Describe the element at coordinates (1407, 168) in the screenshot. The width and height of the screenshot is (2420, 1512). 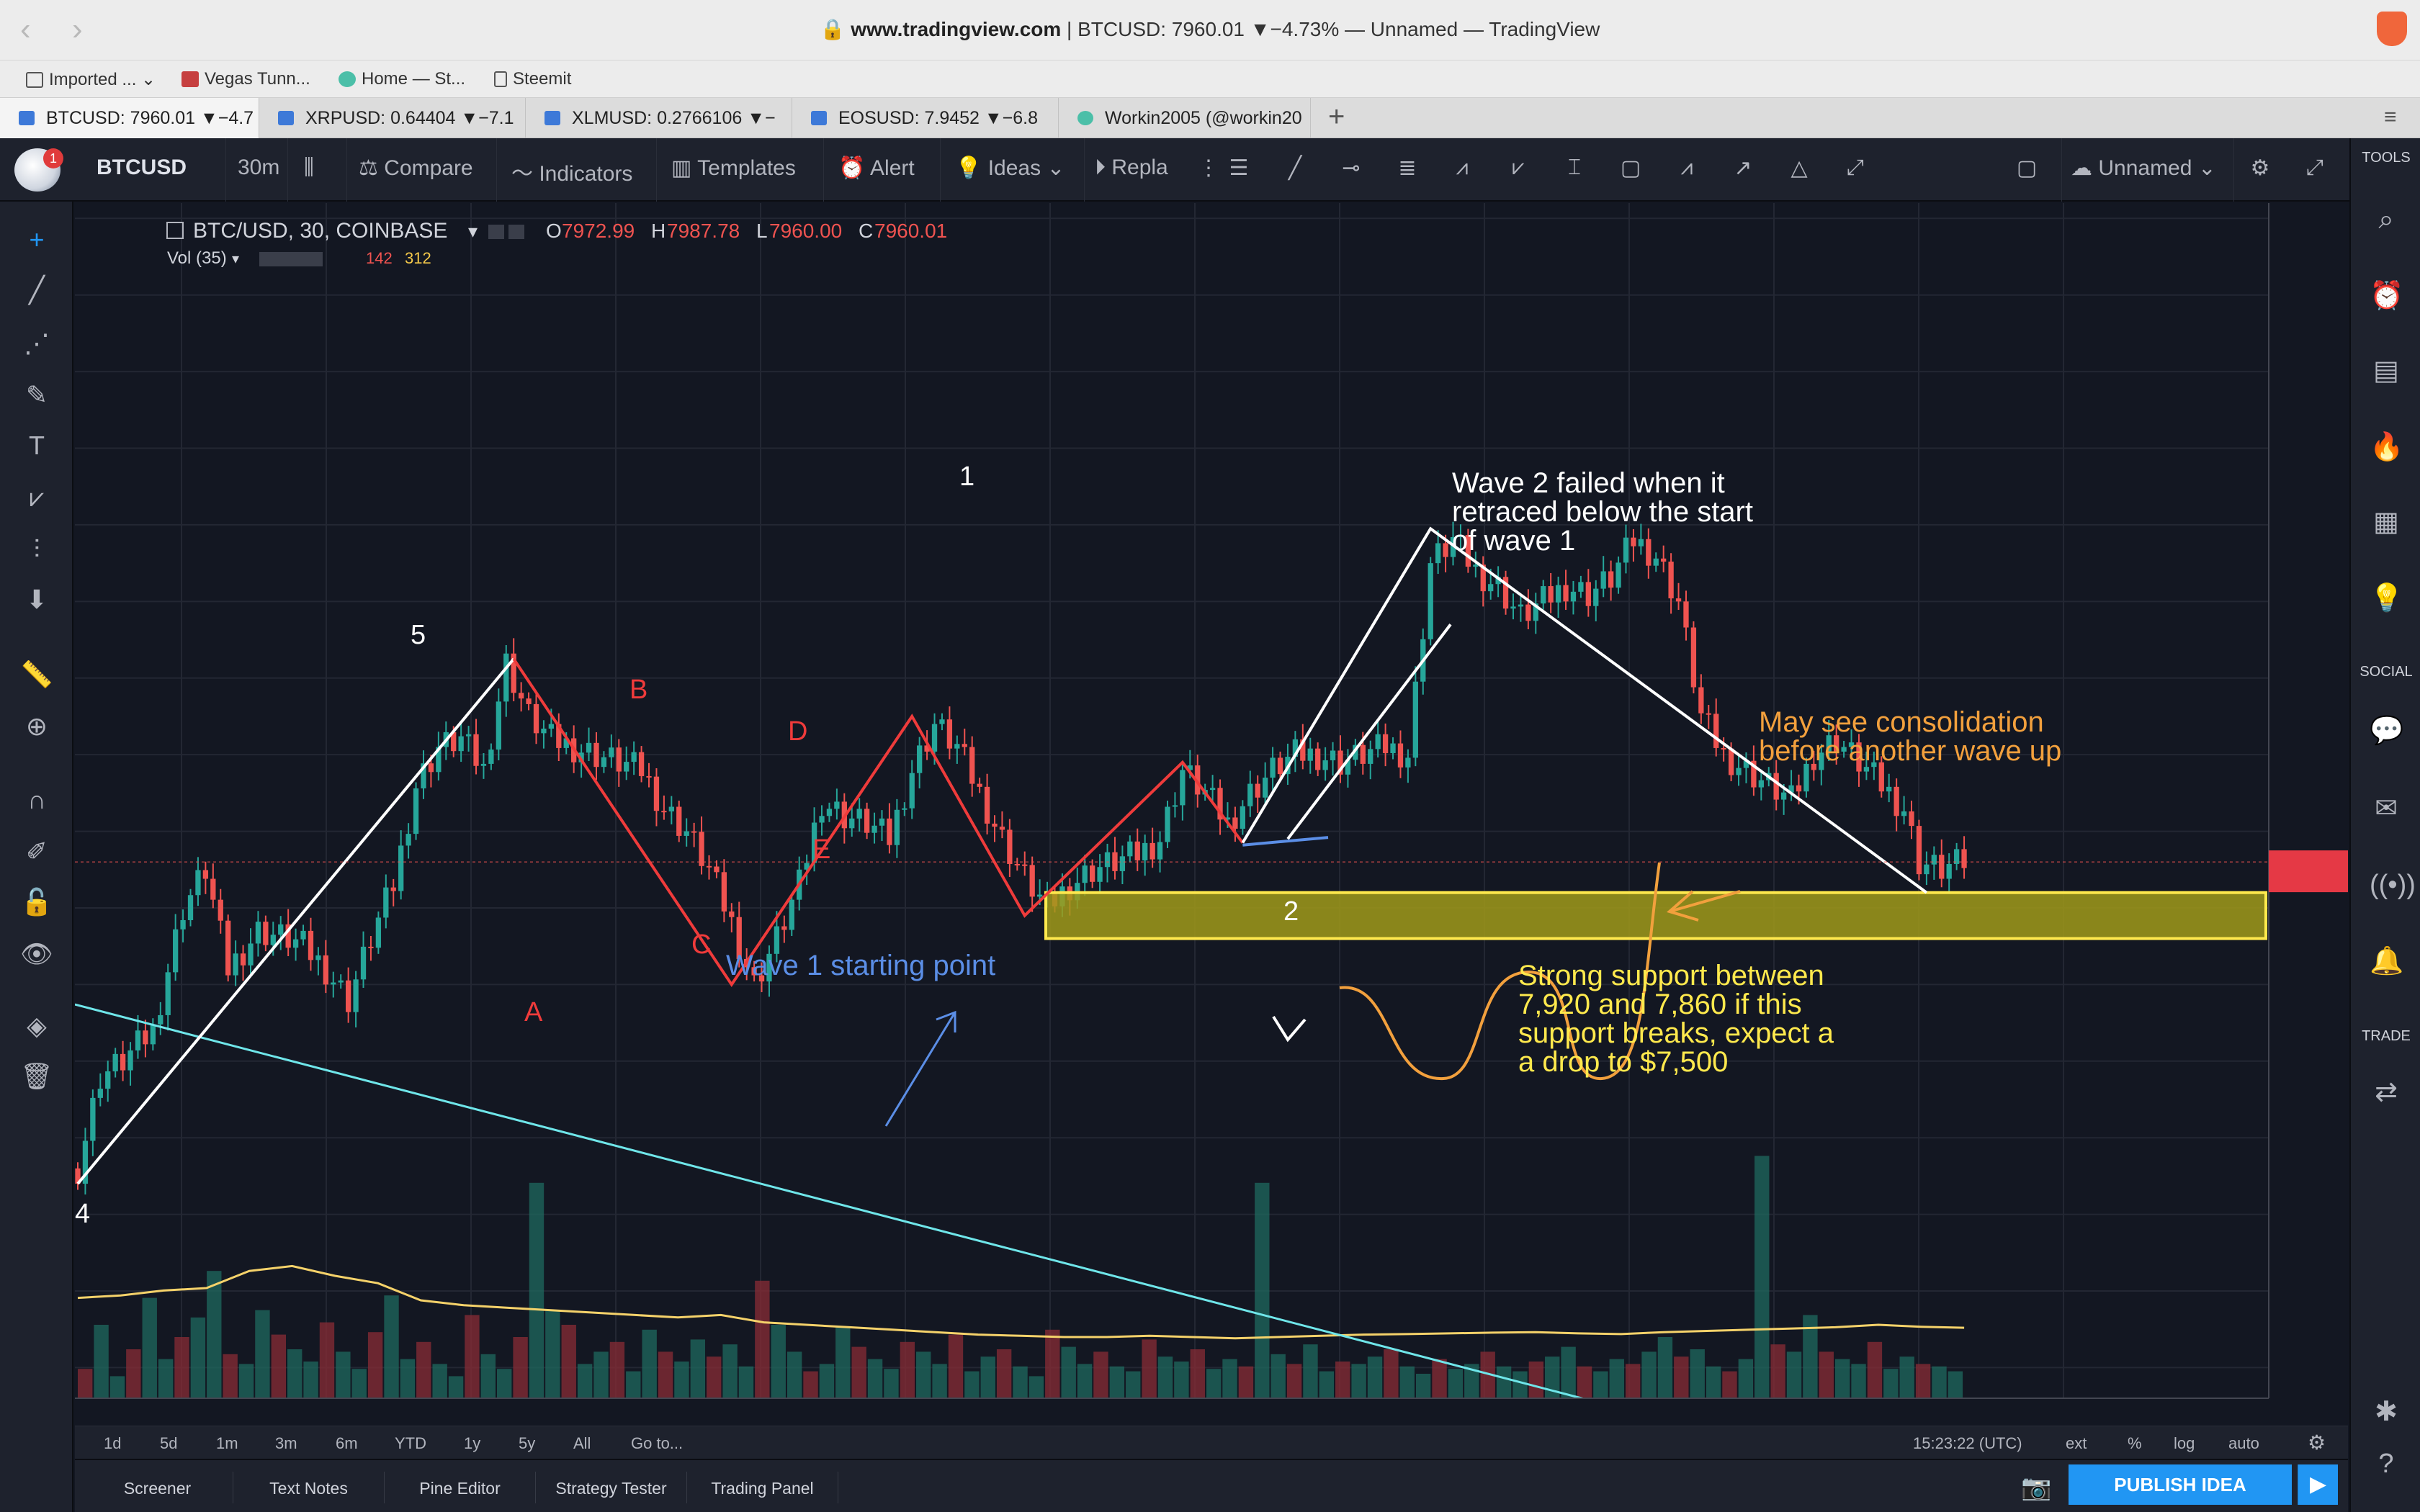
I see `fib-retracement-icon: ≣` at that location.